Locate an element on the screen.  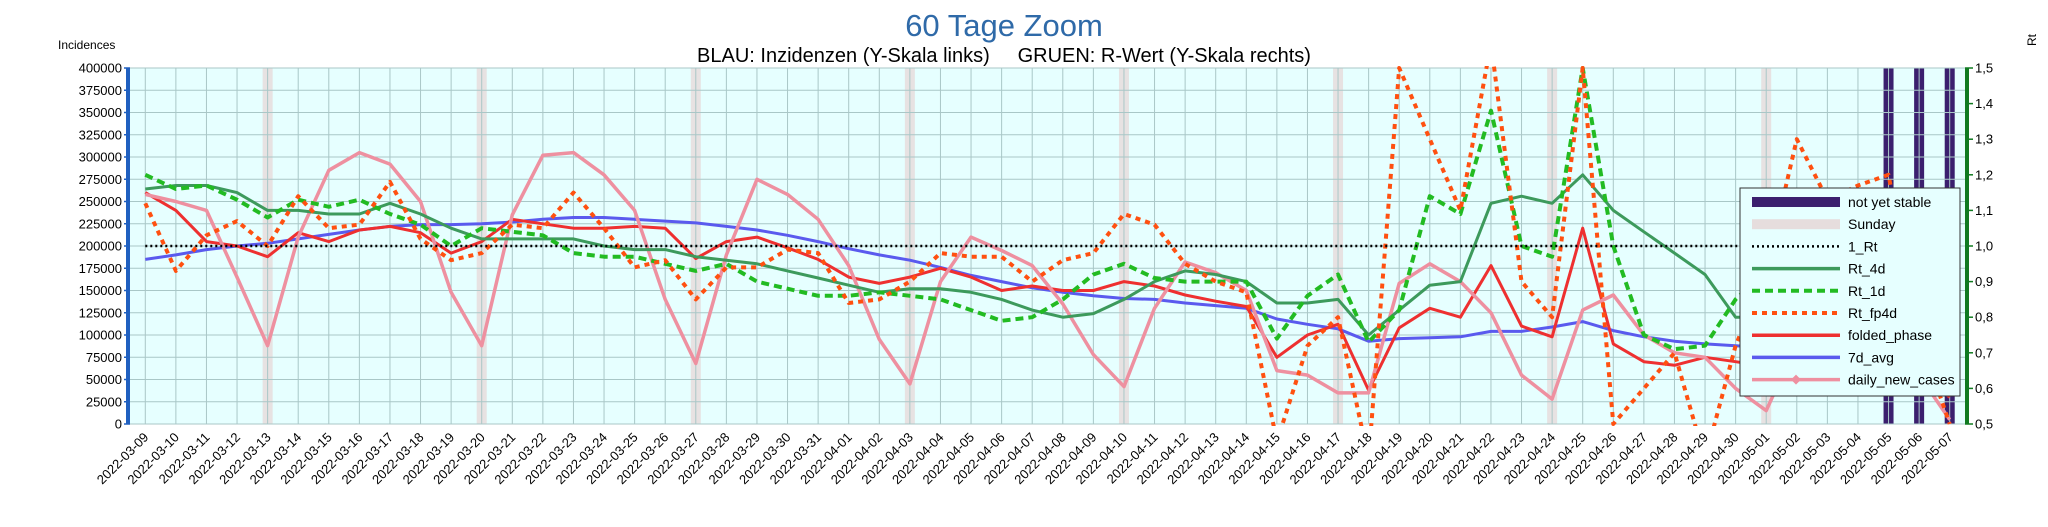
legend-label: not yet stable is located at coordinates (1889, 202).